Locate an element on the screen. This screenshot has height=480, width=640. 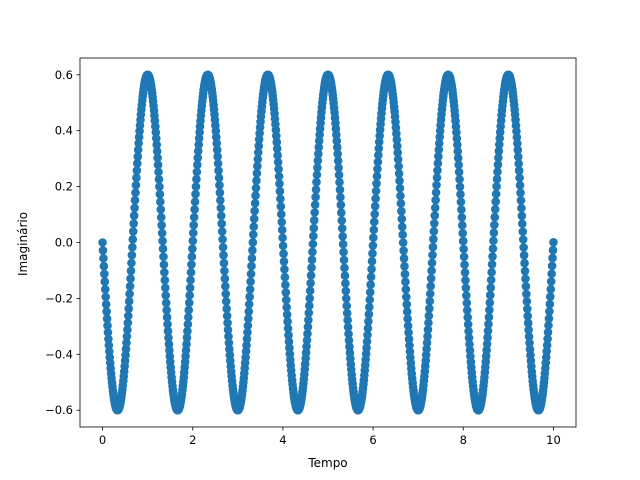
y-tick-label: 0.4 is located at coordinates (64, 131).